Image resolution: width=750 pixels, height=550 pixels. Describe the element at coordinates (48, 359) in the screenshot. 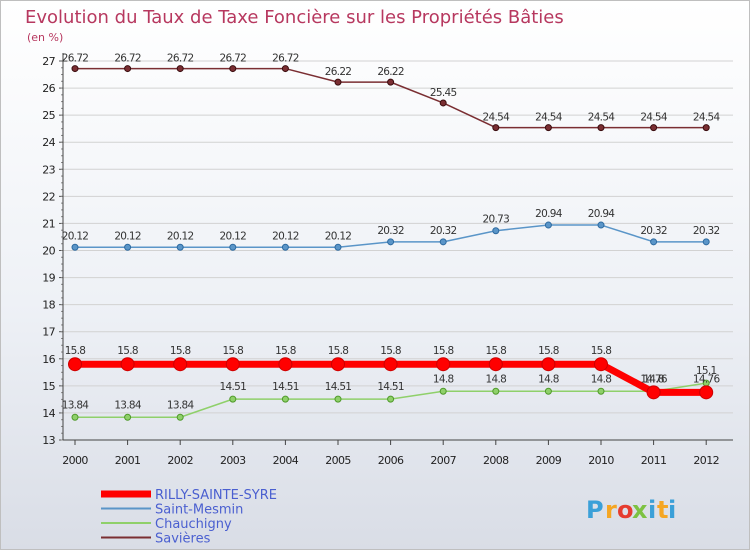

I see `y-tick-label: 16` at that location.